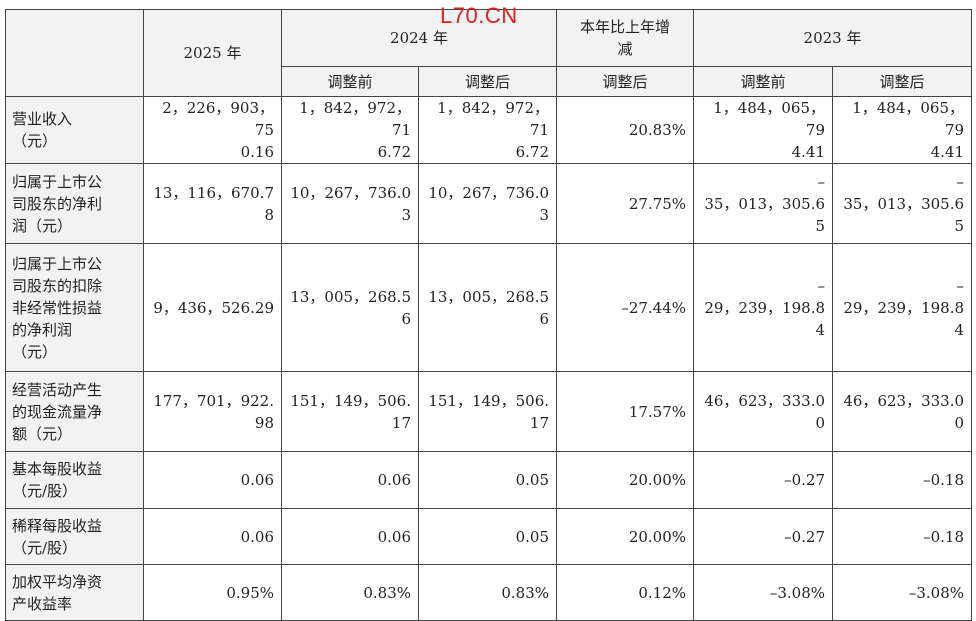 The width and height of the screenshot is (976, 621). What do you see at coordinates (763, 130) in the screenshot?
I see `cell-v2023-before: 1，484，065，79 4.41` at bounding box center [763, 130].